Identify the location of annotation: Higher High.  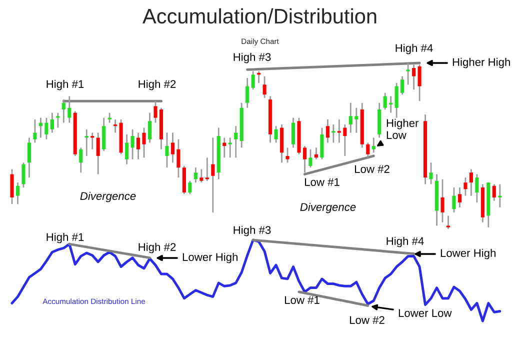
(481, 63).